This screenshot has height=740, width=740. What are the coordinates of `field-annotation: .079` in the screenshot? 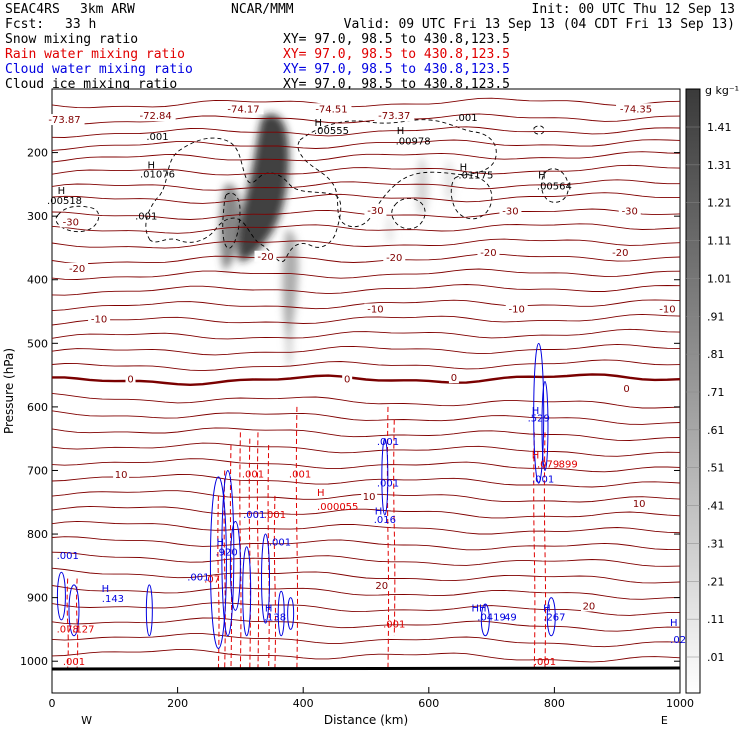 It's located at (548, 464).